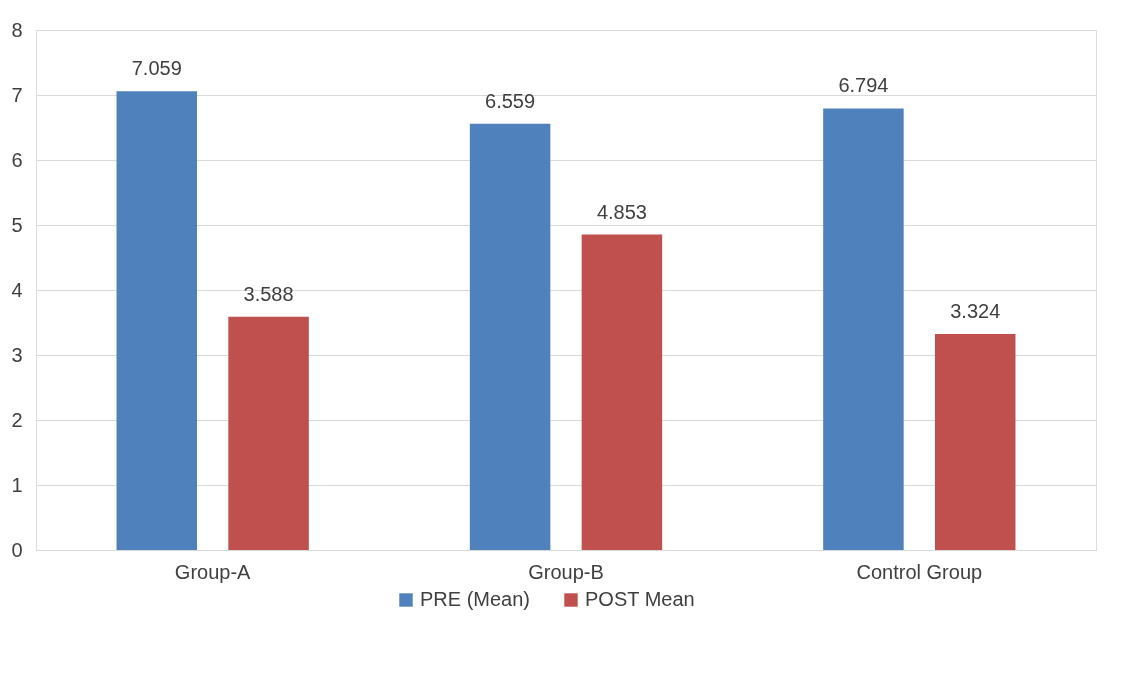 The image size is (1148, 678). I want to click on y-tick-label: 6, so click(17, 159).